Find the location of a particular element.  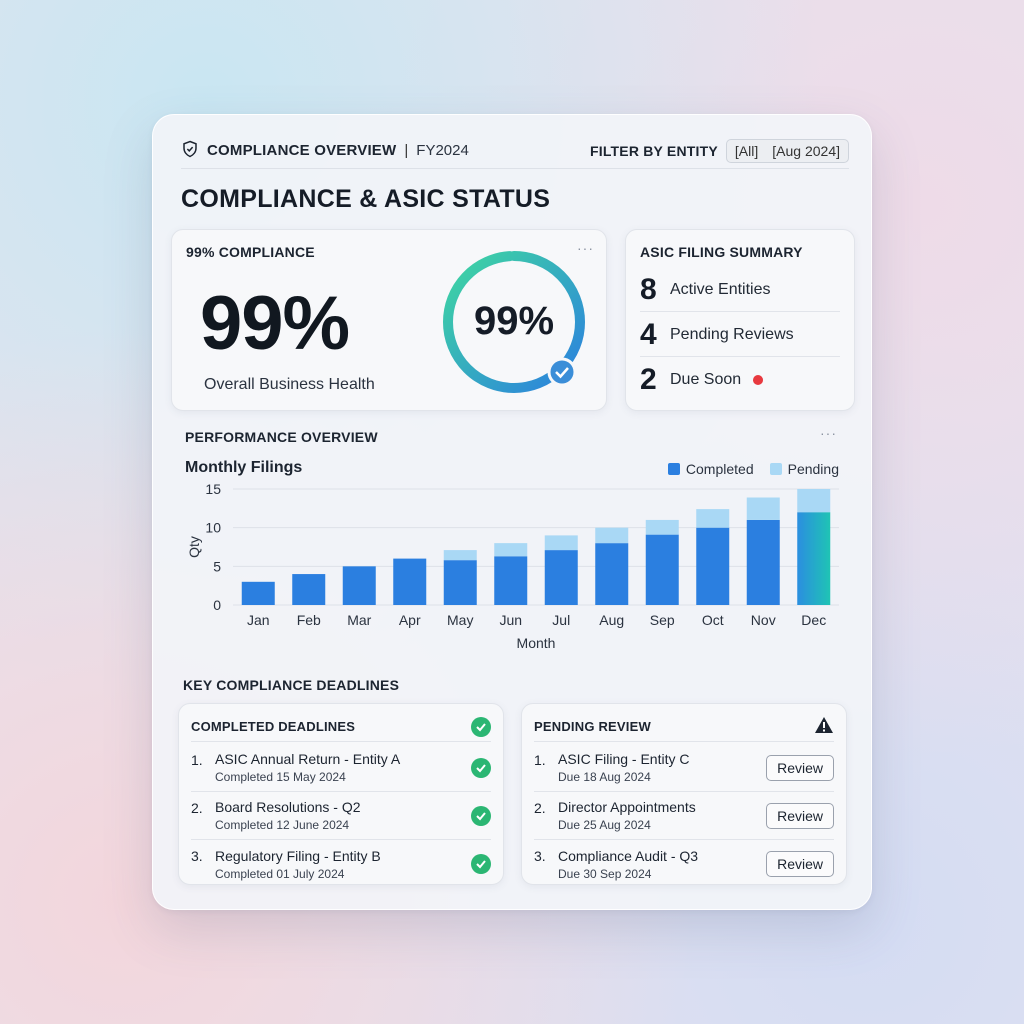

list-item-date: Due 25 Aug 2024 is located at coordinates (604, 825).